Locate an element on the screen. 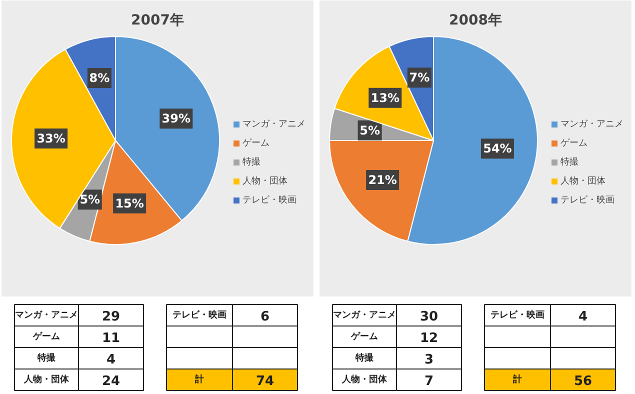 The height and width of the screenshot is (394, 635). text: 29 is located at coordinates (111, 316).